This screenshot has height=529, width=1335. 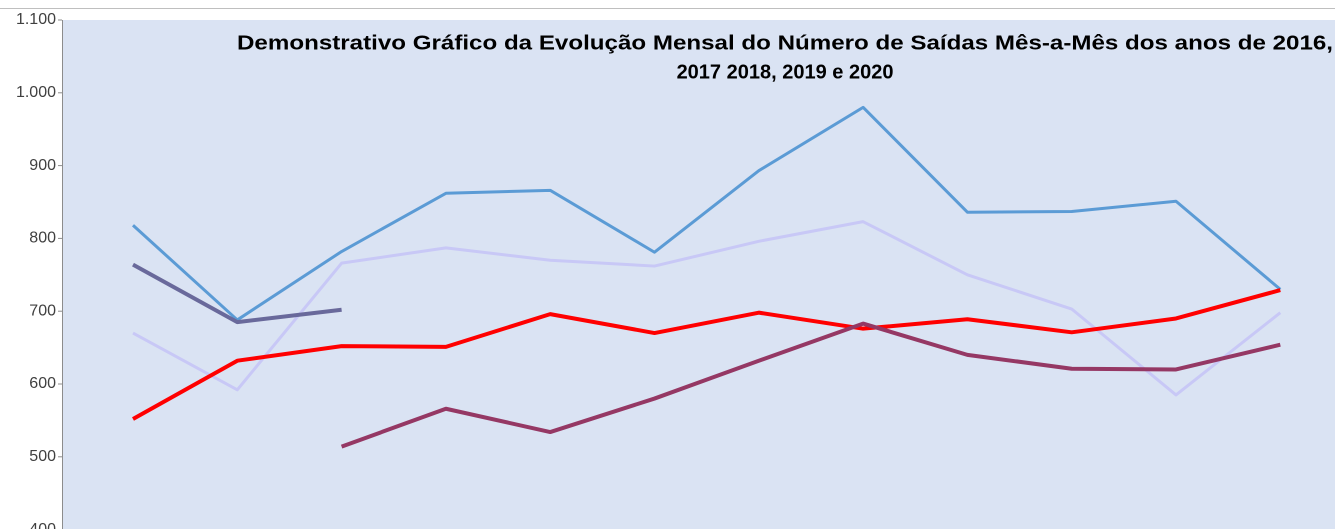 I want to click on y-tick-label: 1.100, so click(x=36, y=19).